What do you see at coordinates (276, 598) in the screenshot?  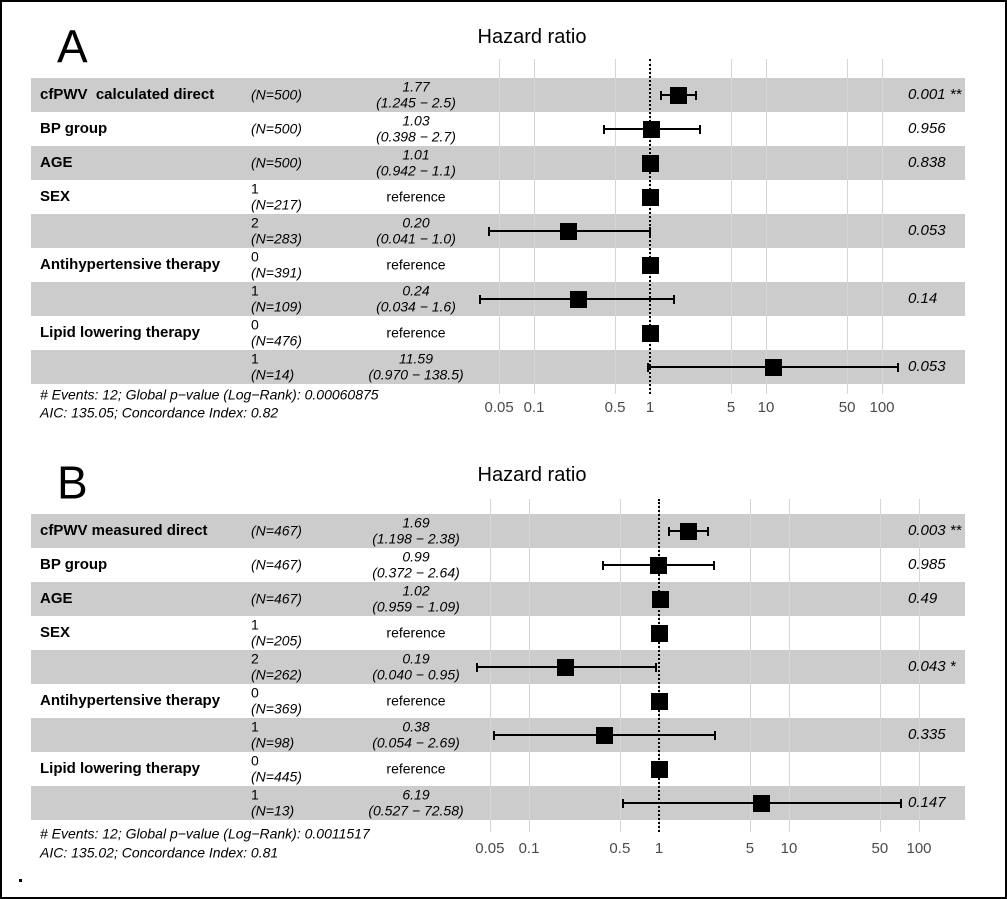 I see `sample-size: (N=467)` at bounding box center [276, 598].